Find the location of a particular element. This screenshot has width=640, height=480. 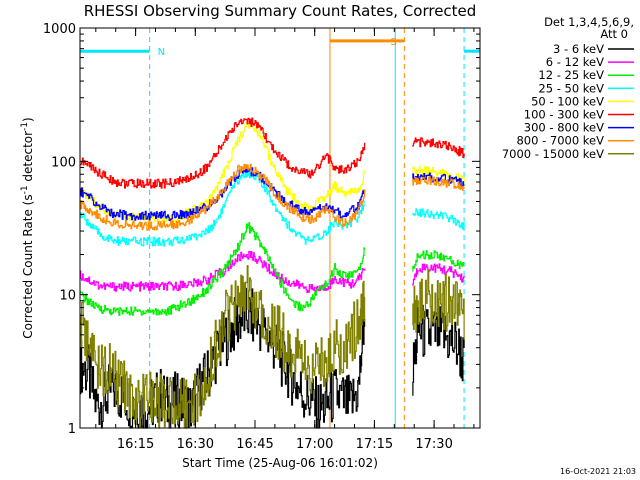

series-line-50-100-kev-seg1 is located at coordinates (223, 172).